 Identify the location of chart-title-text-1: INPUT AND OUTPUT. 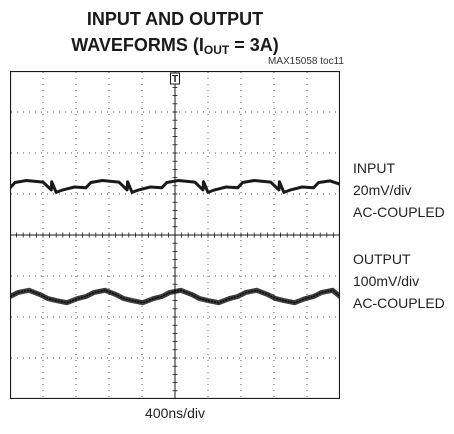
(175, 19).